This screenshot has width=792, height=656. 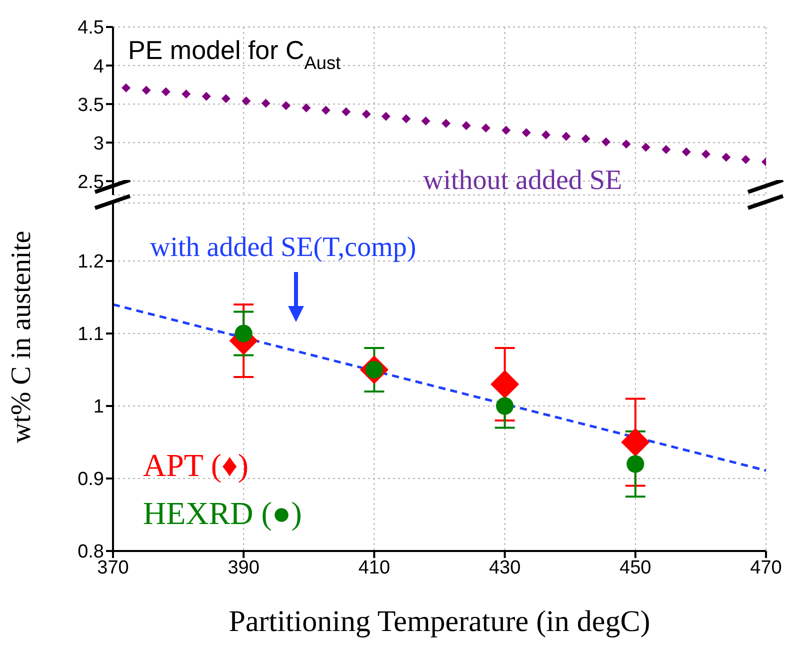 I want to click on text: HEXRD (●), so click(x=222, y=513).